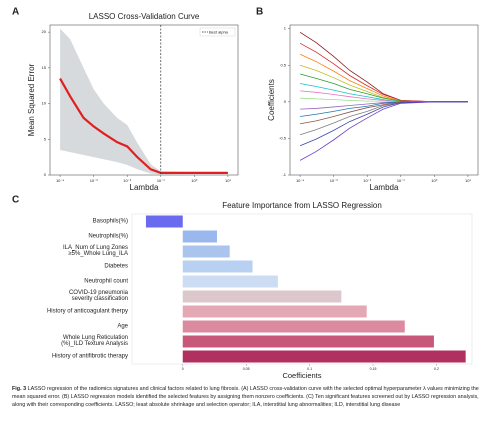 This screenshot has height=447, width=498. What do you see at coordinates (285, 28) in the screenshot?
I see `y-tick-label: 1` at bounding box center [285, 28].